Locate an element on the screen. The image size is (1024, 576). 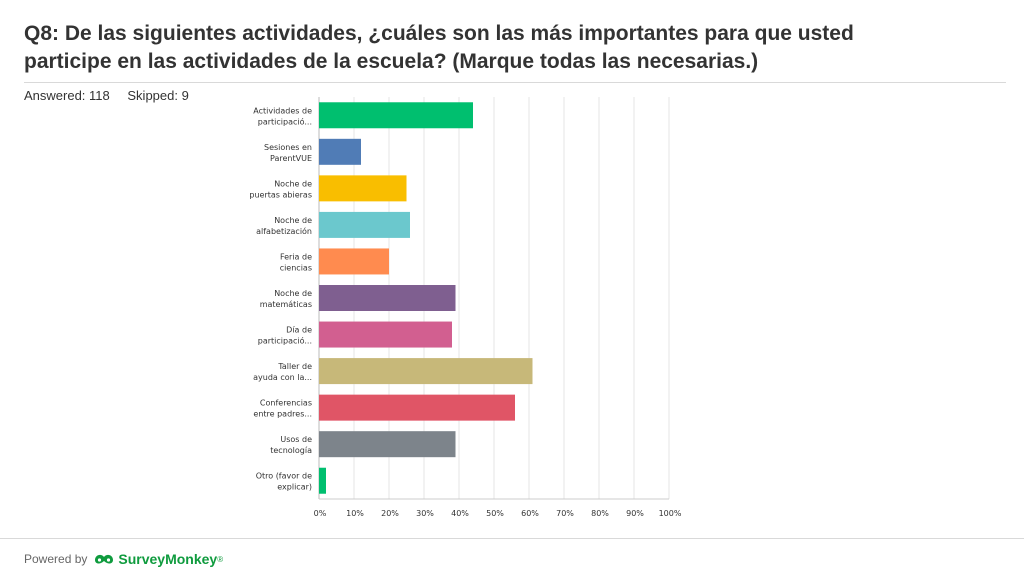
x-tick-label: 0% is located at coordinates (320, 513).